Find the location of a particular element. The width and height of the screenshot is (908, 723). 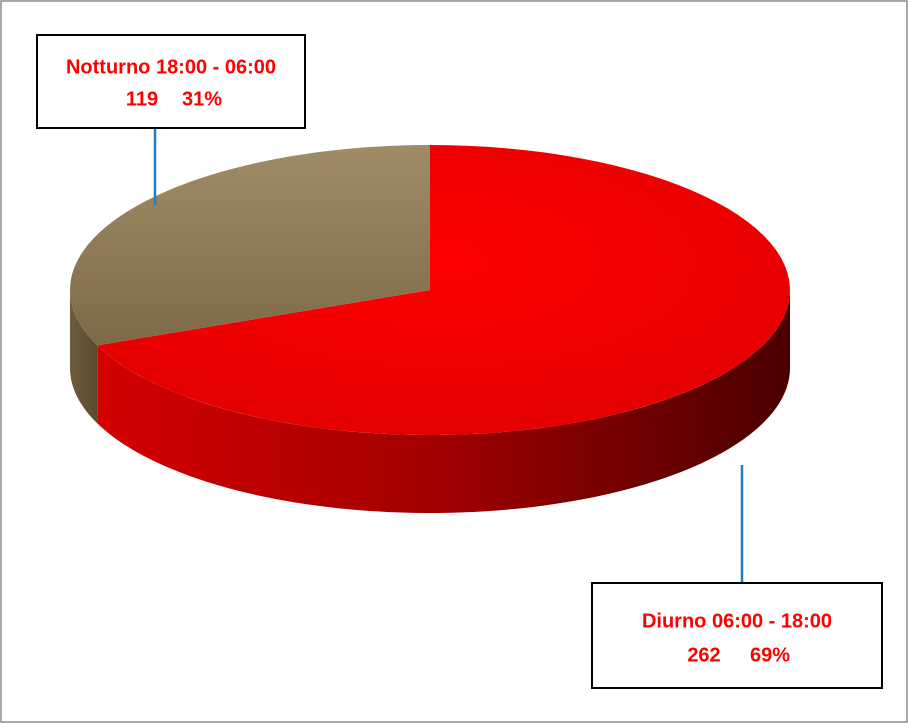

percent-label: 69% is located at coordinates (770, 655).